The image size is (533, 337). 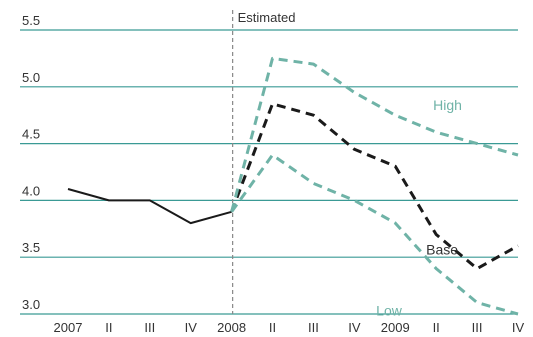 I want to click on y-tick-label: 4.5, so click(x=31, y=134).